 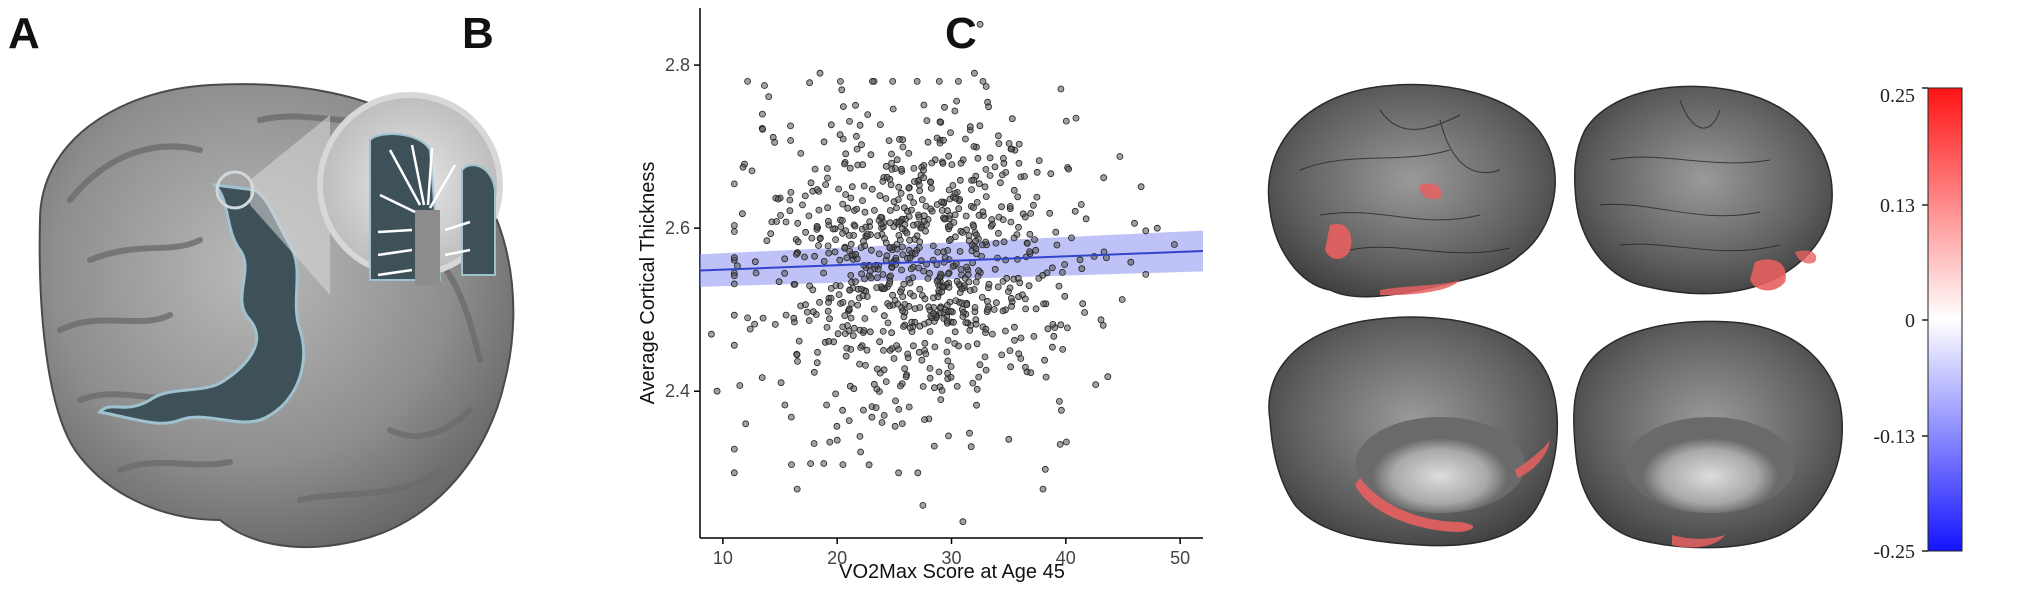 What do you see at coordinates (1897, 206) in the screenshot?
I see `colorbar-label-2: 0.13` at bounding box center [1897, 206].